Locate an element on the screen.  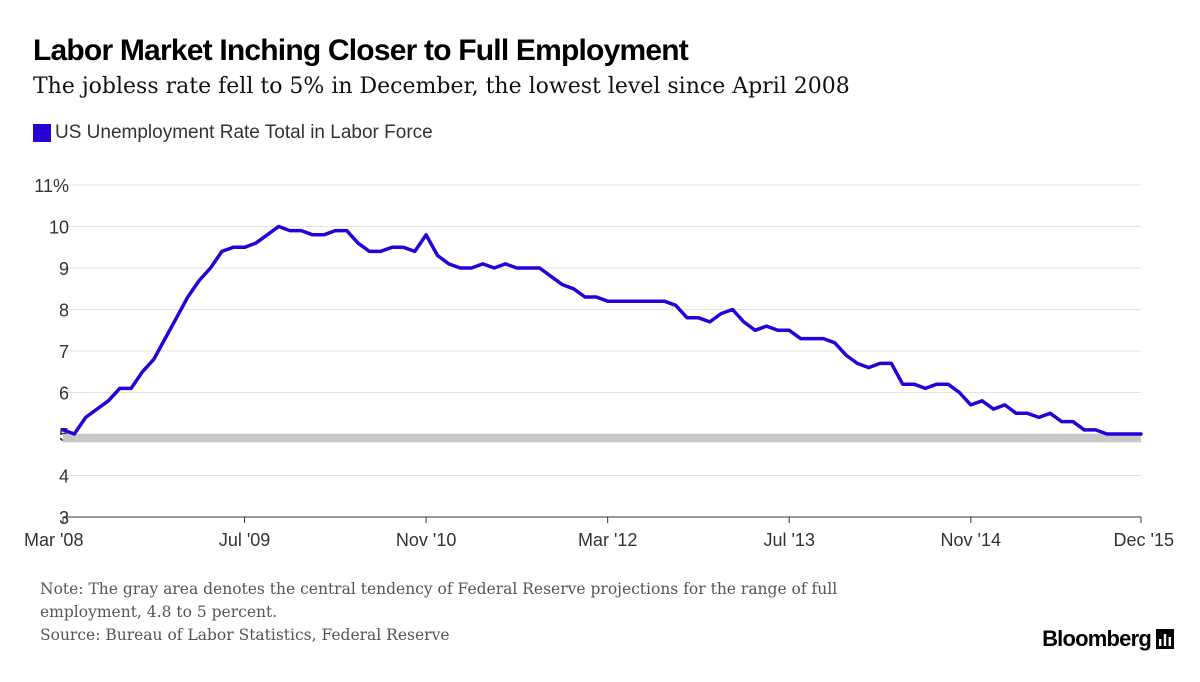
bloomberg-chart-icon is located at coordinates (1165, 639).